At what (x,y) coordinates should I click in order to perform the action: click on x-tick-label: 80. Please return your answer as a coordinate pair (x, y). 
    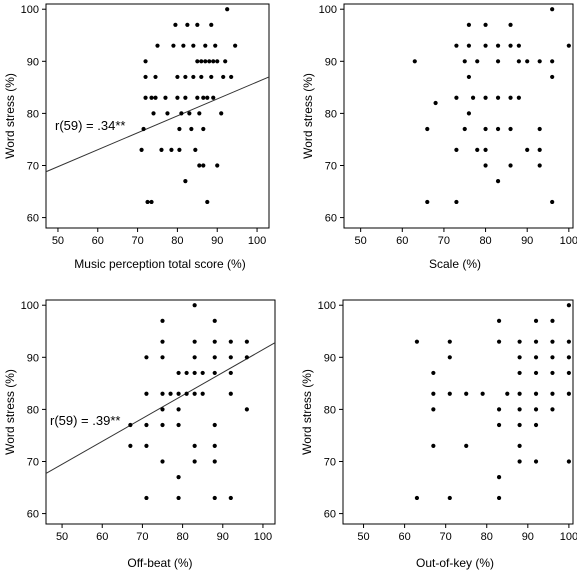
    Looking at the image, I should click on (487, 537).